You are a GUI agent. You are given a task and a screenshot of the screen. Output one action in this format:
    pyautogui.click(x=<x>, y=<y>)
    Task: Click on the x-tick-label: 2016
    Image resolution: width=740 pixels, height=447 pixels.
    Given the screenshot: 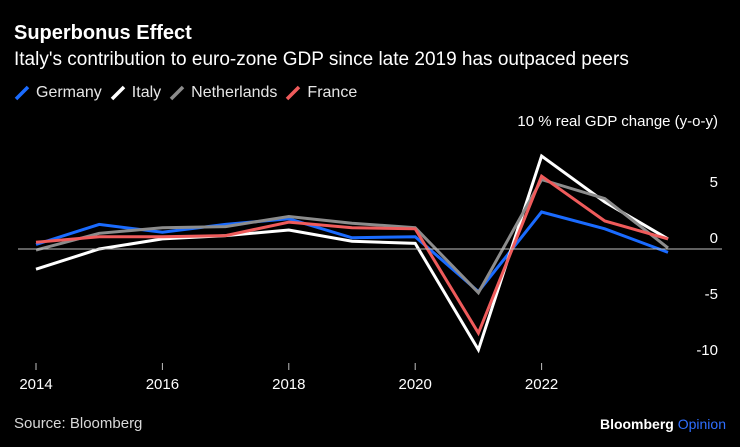 What is the action you would take?
    pyautogui.click(x=162, y=384)
    